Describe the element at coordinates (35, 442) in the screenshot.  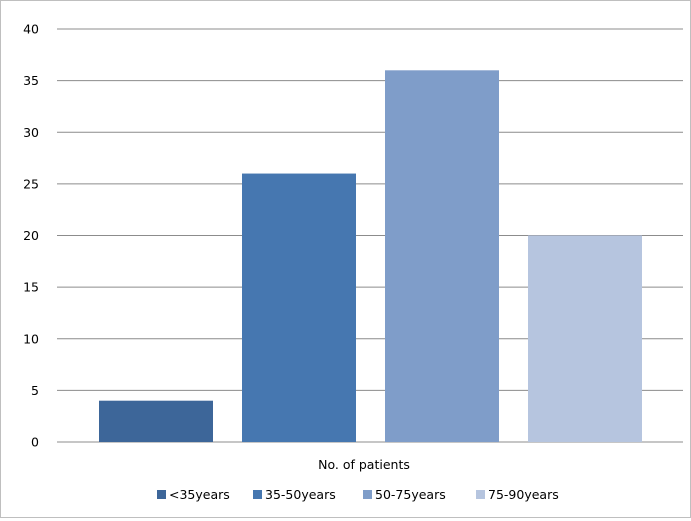
I see `y-tick-label: 0` at that location.